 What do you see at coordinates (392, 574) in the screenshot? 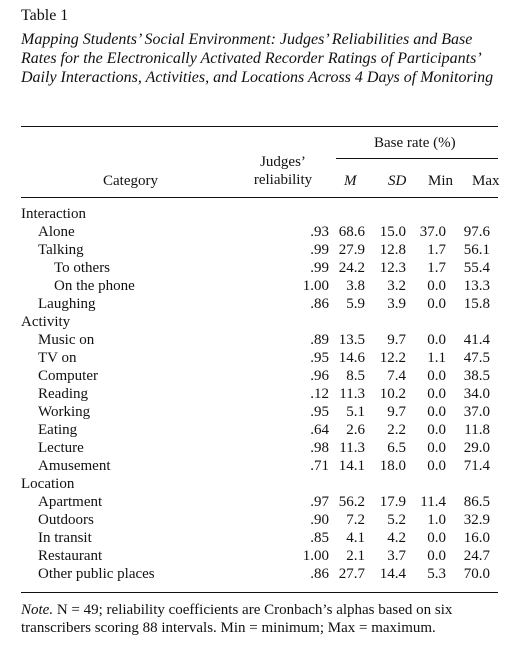
I see `cell-sd: 14.4` at bounding box center [392, 574].